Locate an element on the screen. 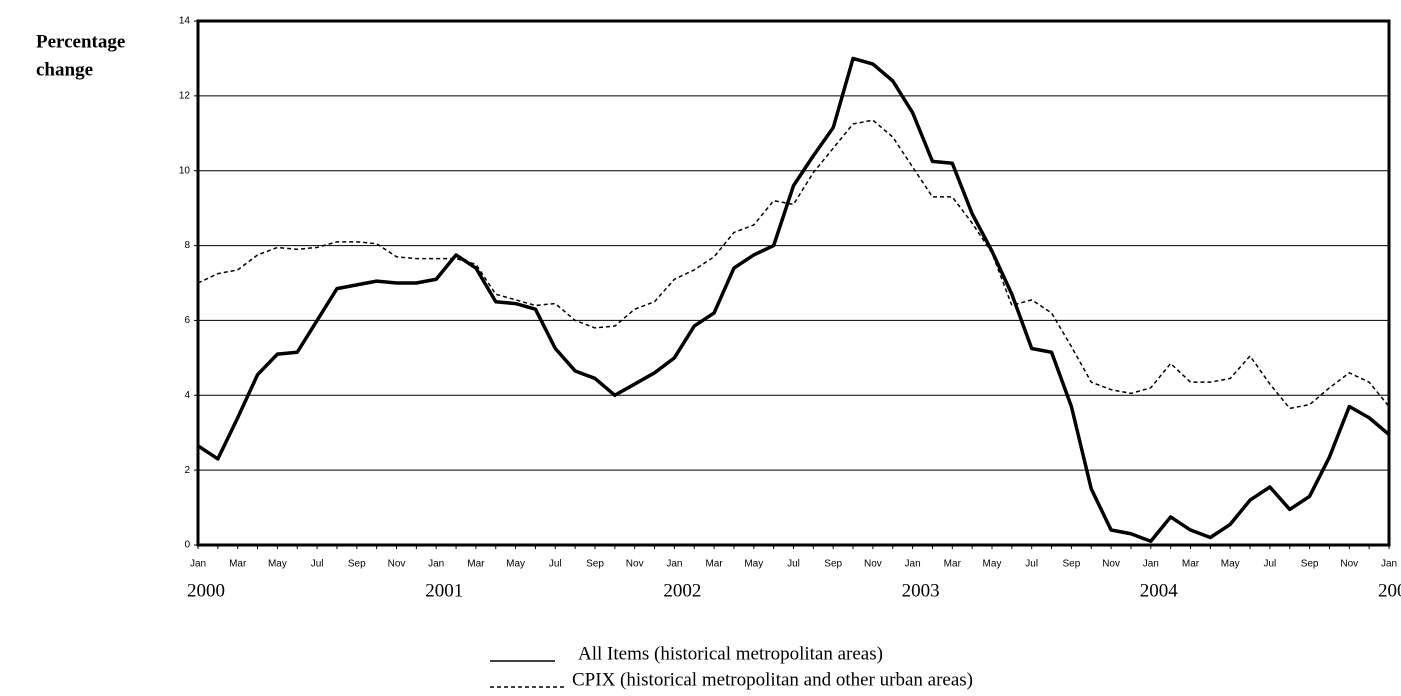 Image resolution: width=1401 pixels, height=696 pixels. year-label: 2002 is located at coordinates (682, 590).